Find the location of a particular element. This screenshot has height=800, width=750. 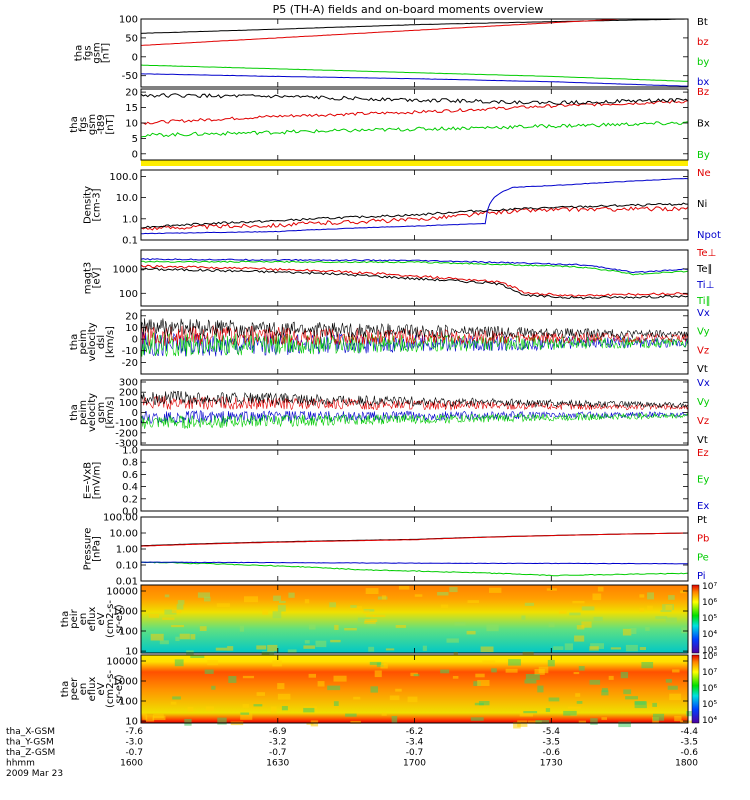

series-line-Ni is located at coordinates (414, 215).